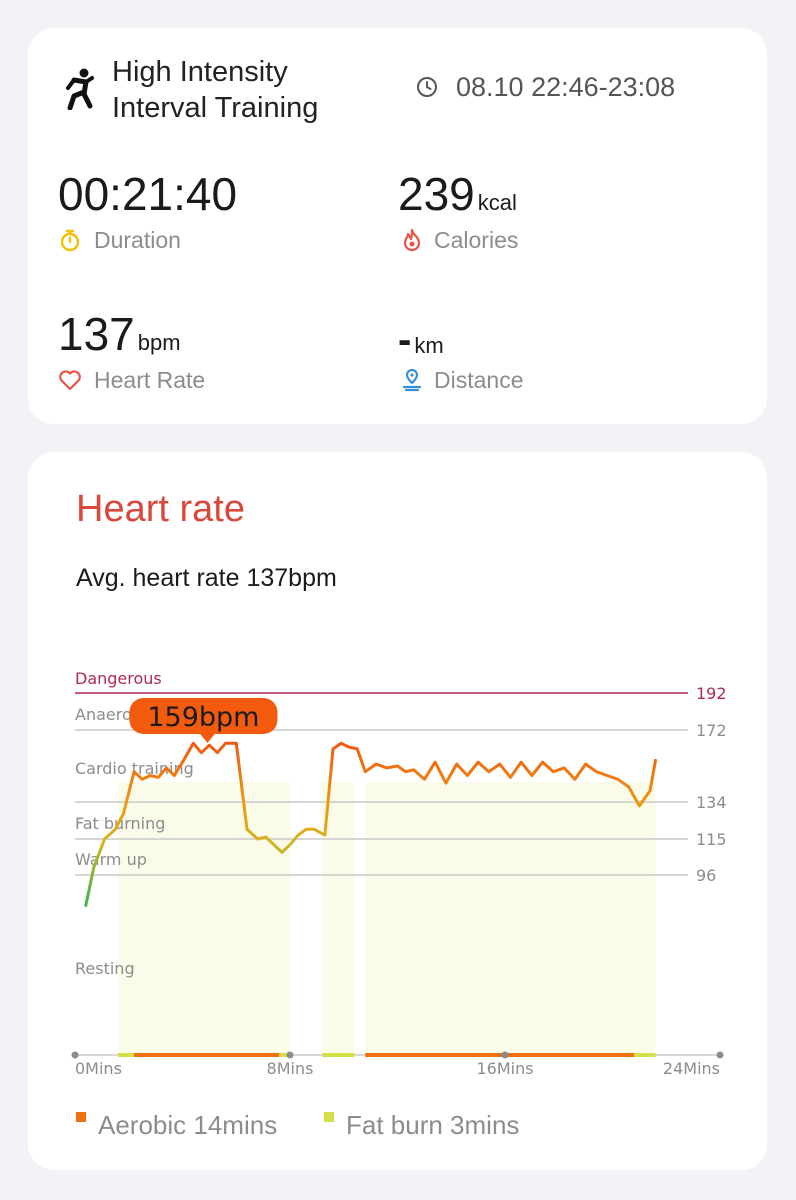  I want to click on running-person-icon, so click(80, 89).